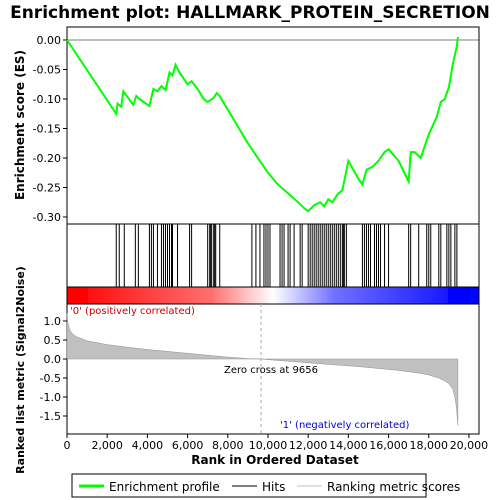 Image resolution: width=500 pixels, height=500 pixels. What do you see at coordinates (53, 369) in the screenshot?
I see `metric-y-ticks: 1.0 0.5 0.0 -0.5 -1.0 -1.5` at bounding box center [53, 369].